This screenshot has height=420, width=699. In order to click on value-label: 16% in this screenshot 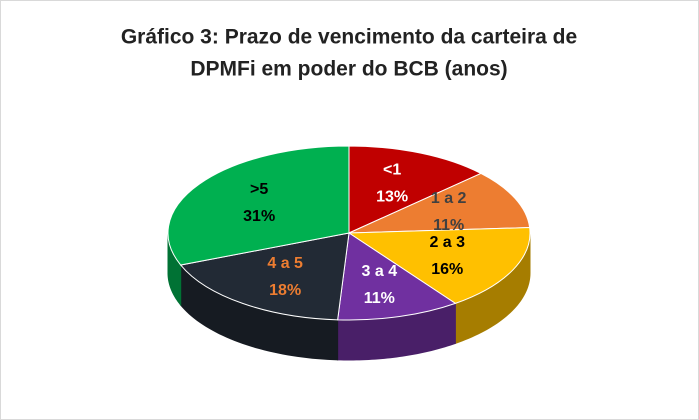, I will do `click(447, 269)`.